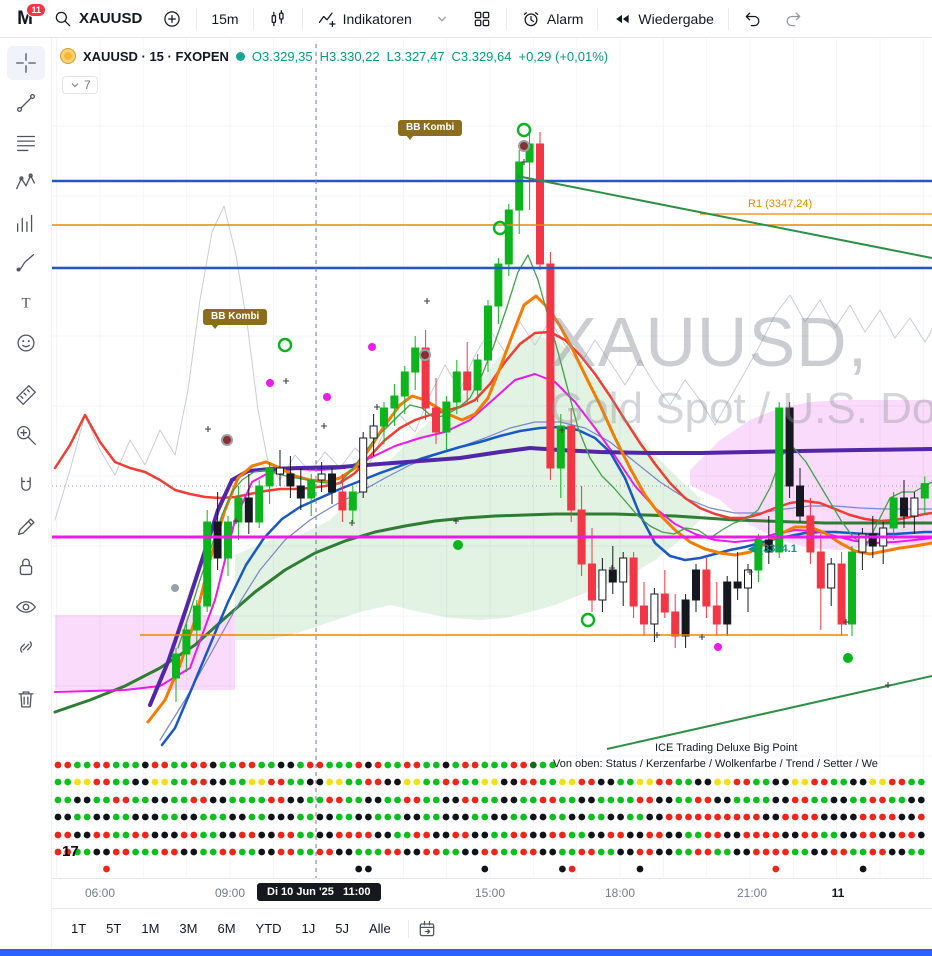  I want to click on indicators-button: Indikatoren, so click(364, 19).